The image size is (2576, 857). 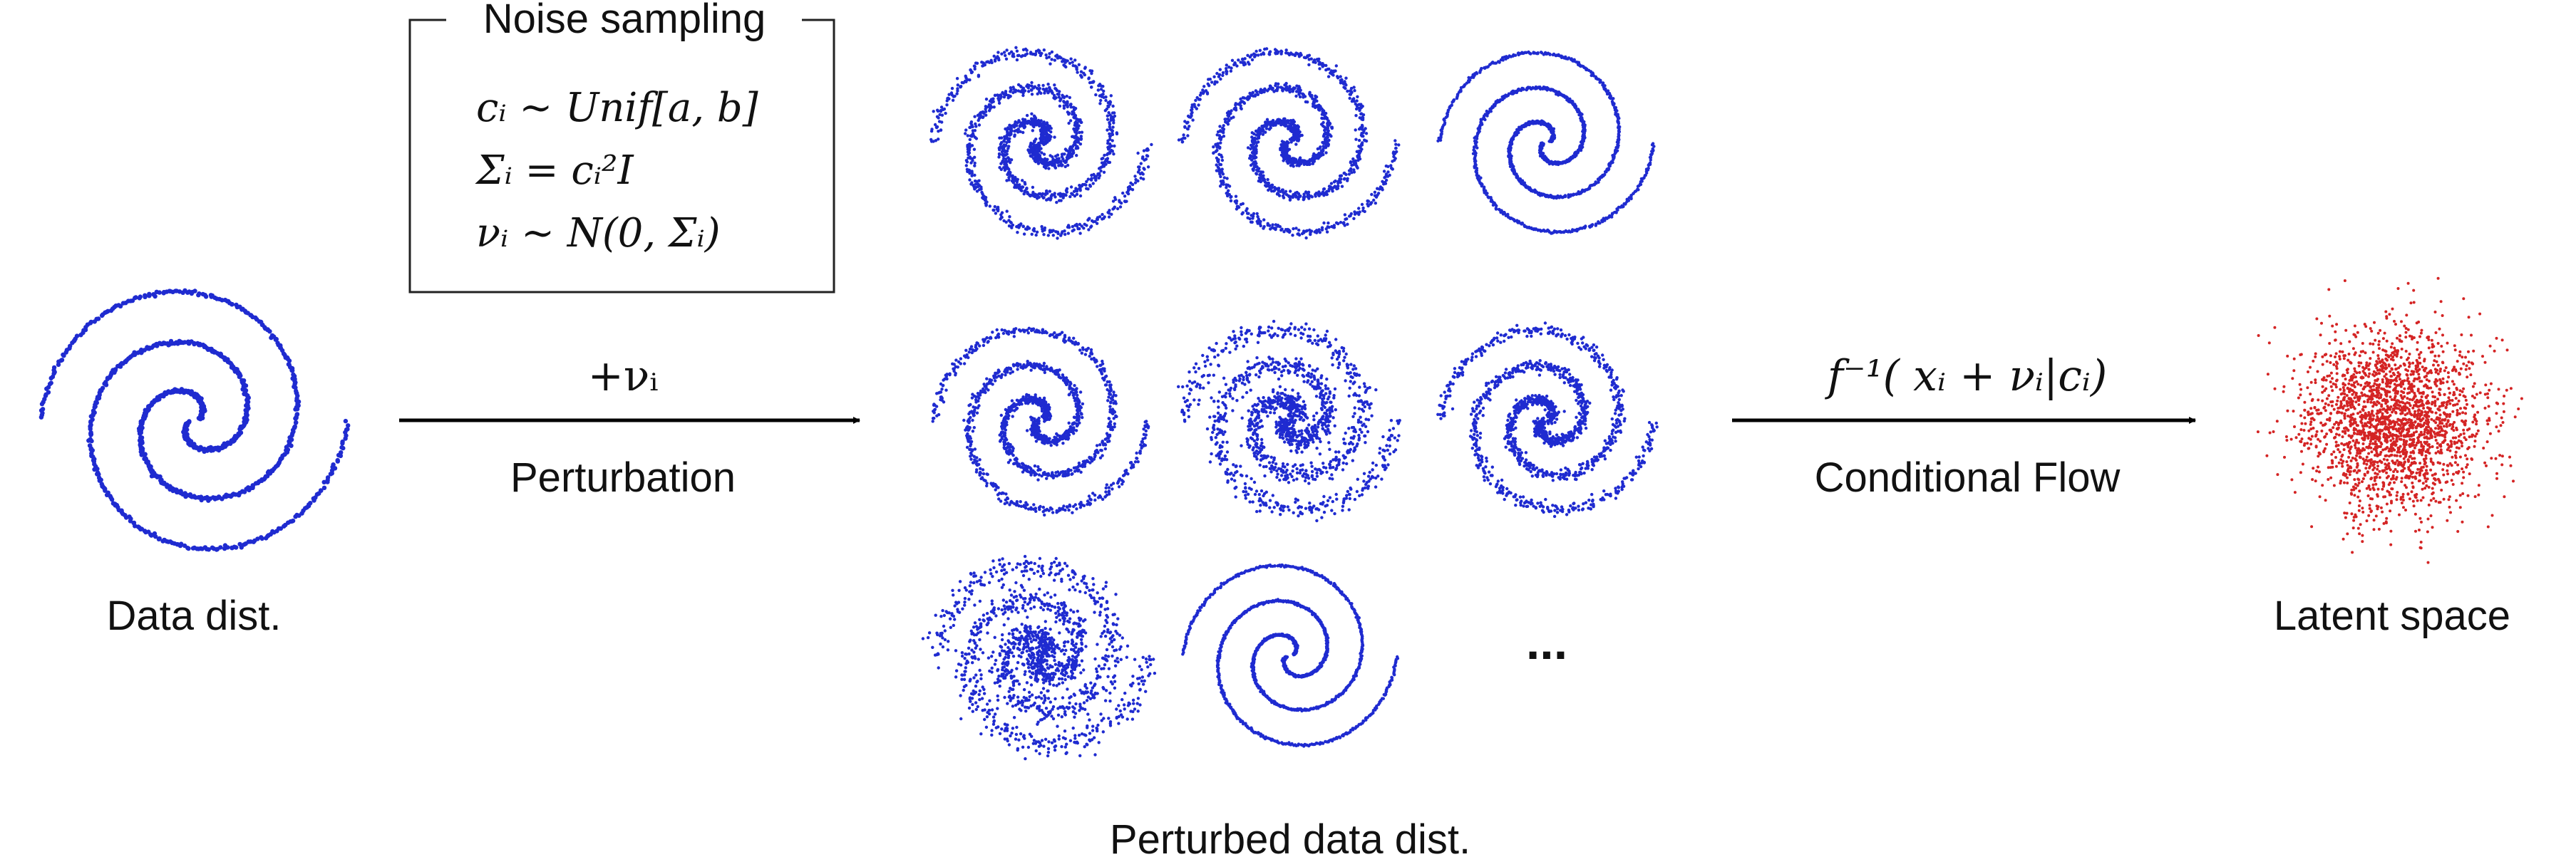 I want to click on latent-space-label: Latent space, so click(x=2392, y=616).